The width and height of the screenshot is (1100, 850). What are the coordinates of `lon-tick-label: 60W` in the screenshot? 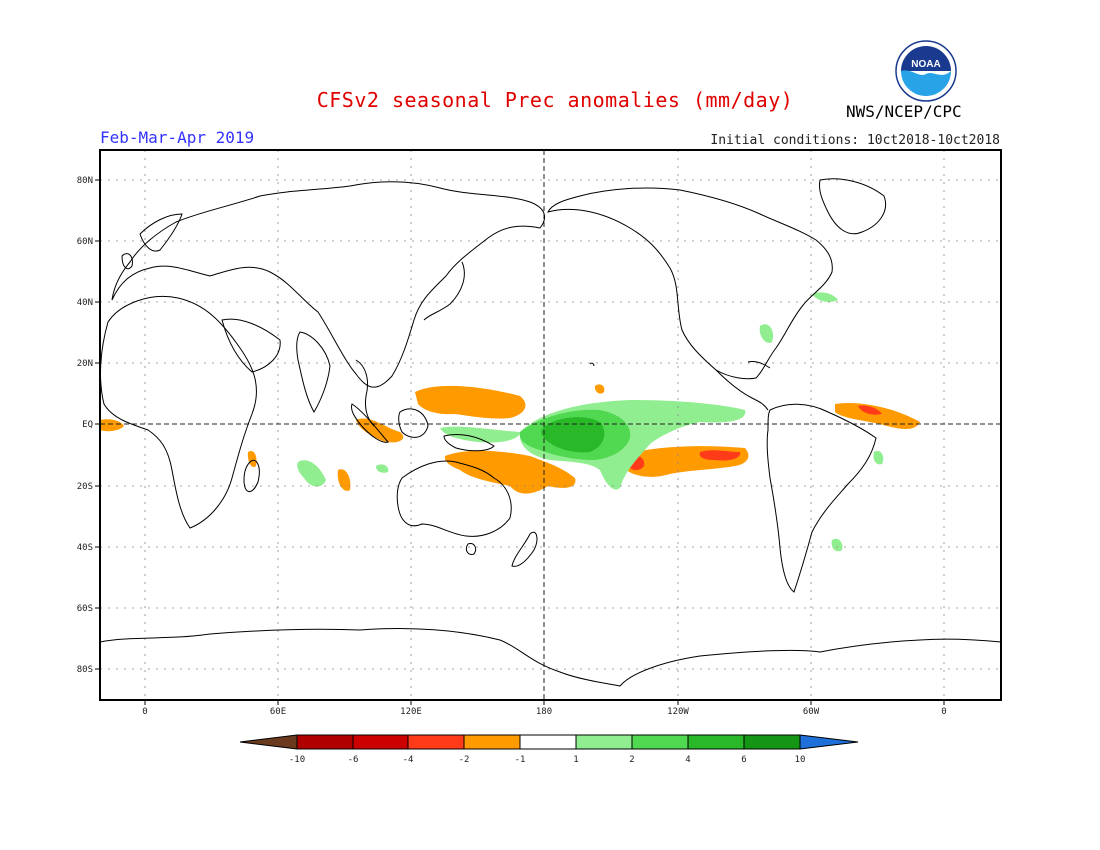 It's located at (811, 712).